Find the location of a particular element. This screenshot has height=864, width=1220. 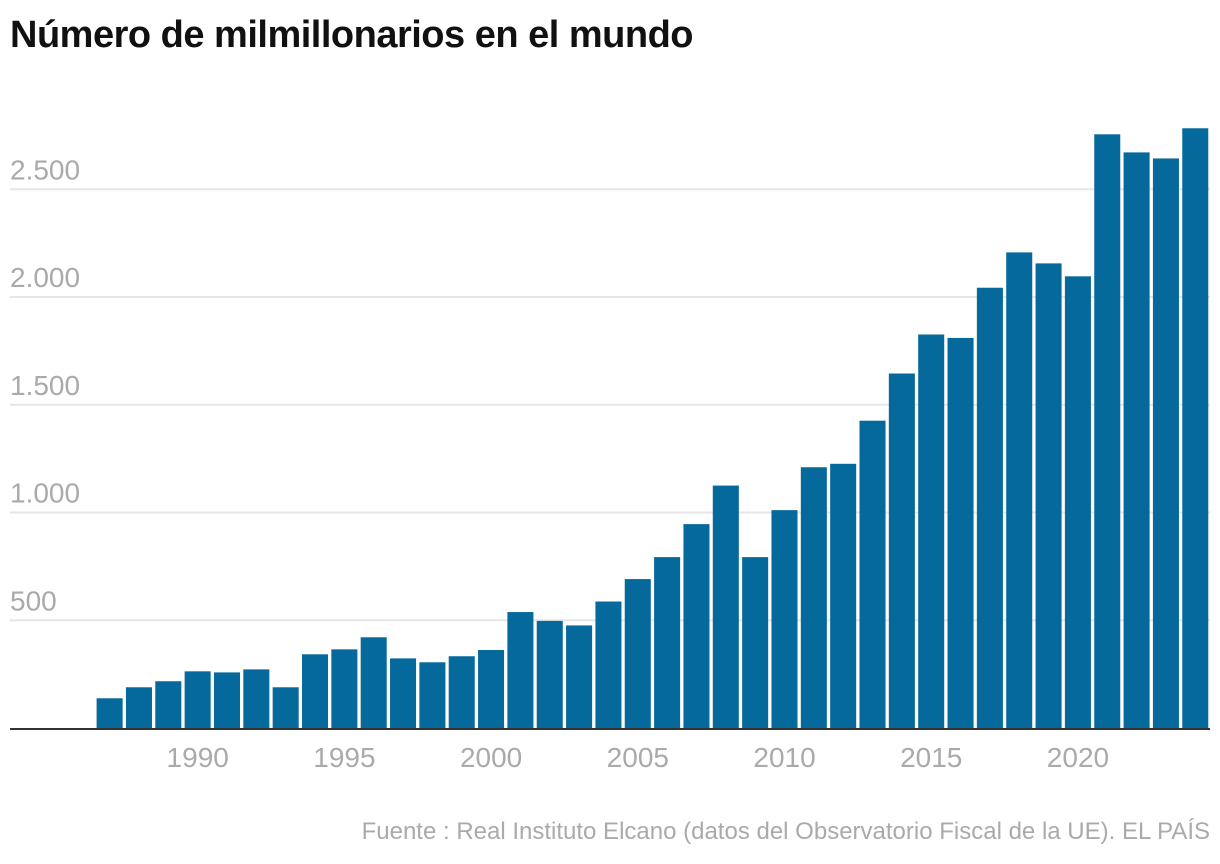

bar-2017 is located at coordinates (989, 507).